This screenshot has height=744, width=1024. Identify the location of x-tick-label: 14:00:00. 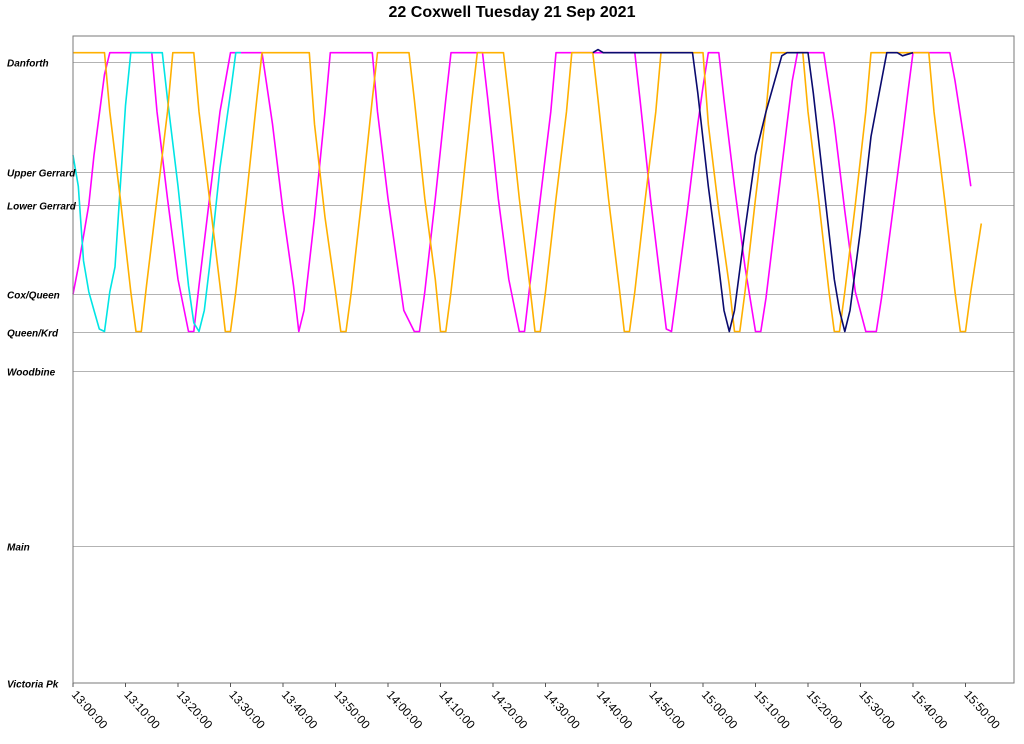
(405, 710).